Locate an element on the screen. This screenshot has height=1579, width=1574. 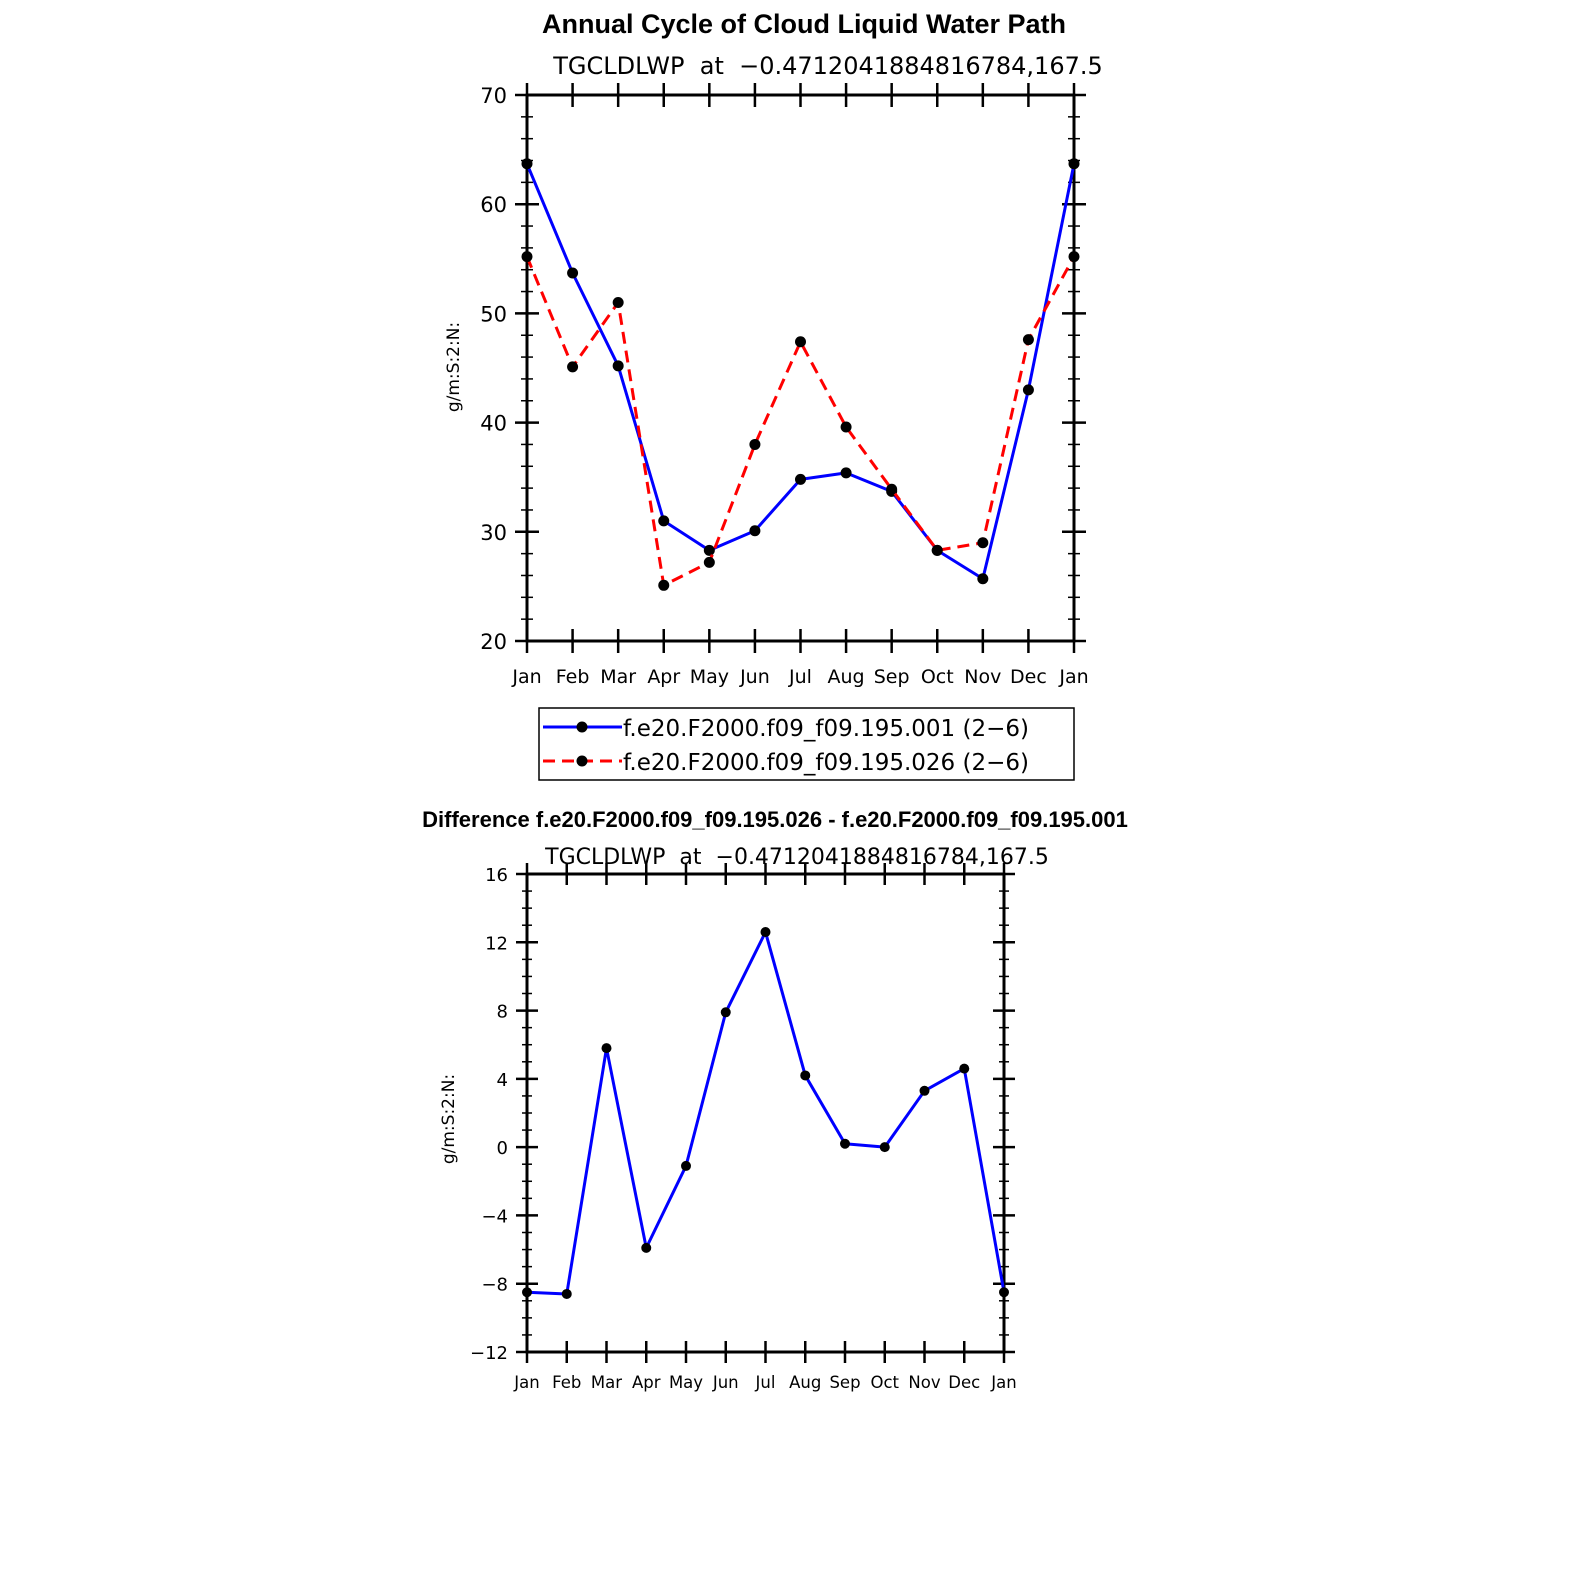
chart1-month-label: Sep is located at coordinates (892, 677).